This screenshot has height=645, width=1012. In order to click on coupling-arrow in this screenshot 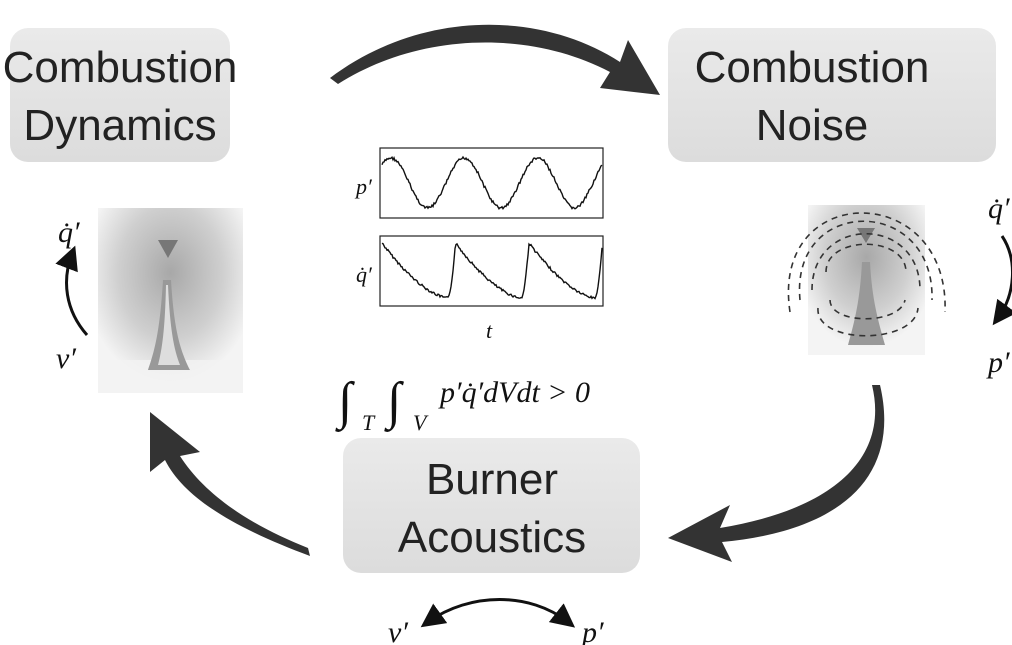, I will do `click(498, 613)`.